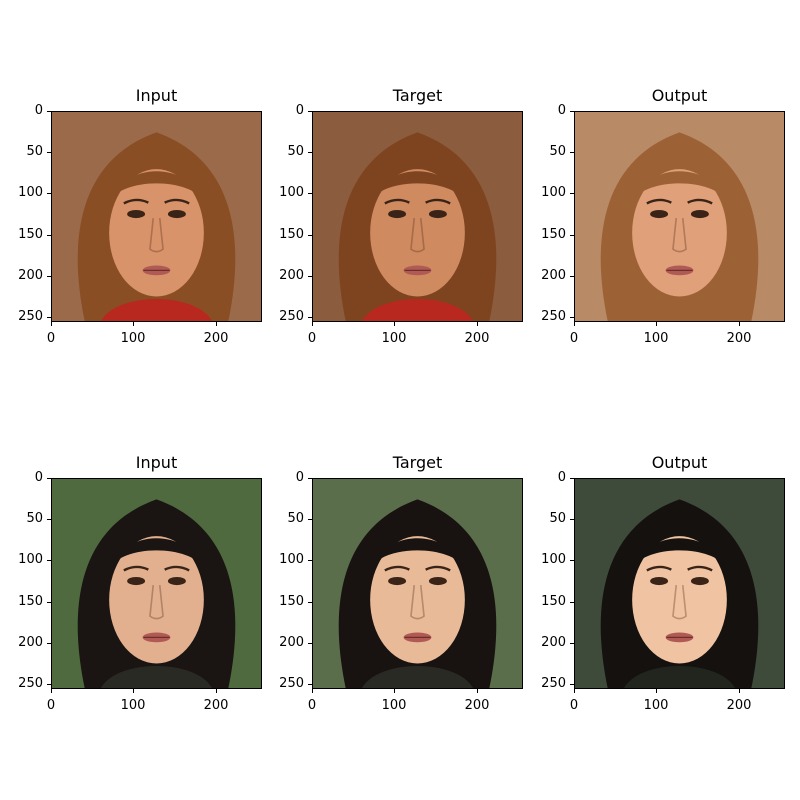  I want to click on image-panel: Target 0 50 100 150 200 250 0 100 200, so click(401, 216).